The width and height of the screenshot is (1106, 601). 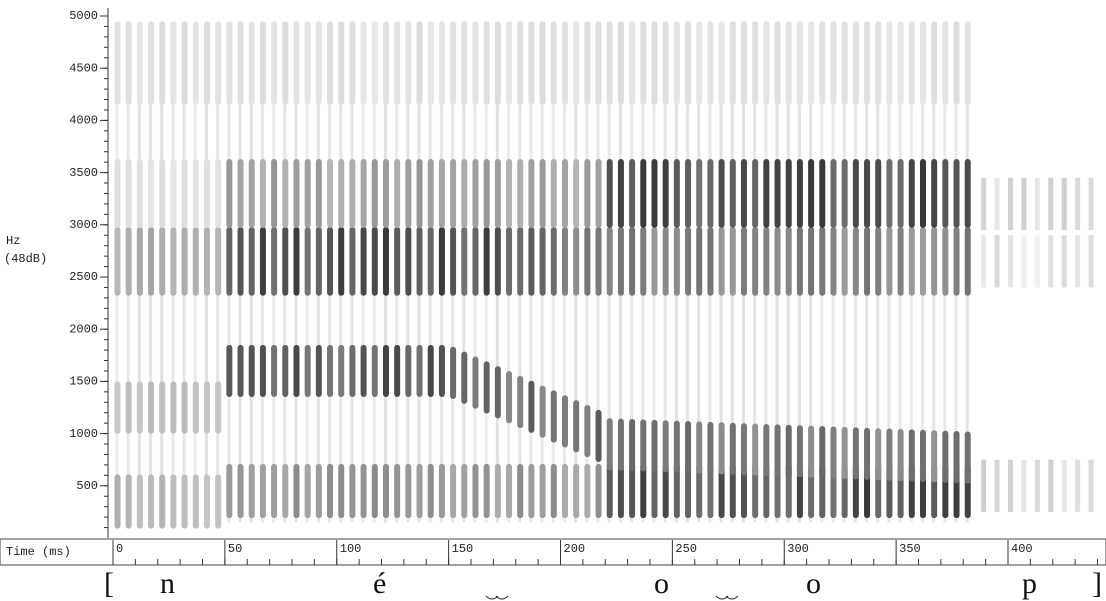 I want to click on y-tick-label: 3000, so click(x=83, y=225).